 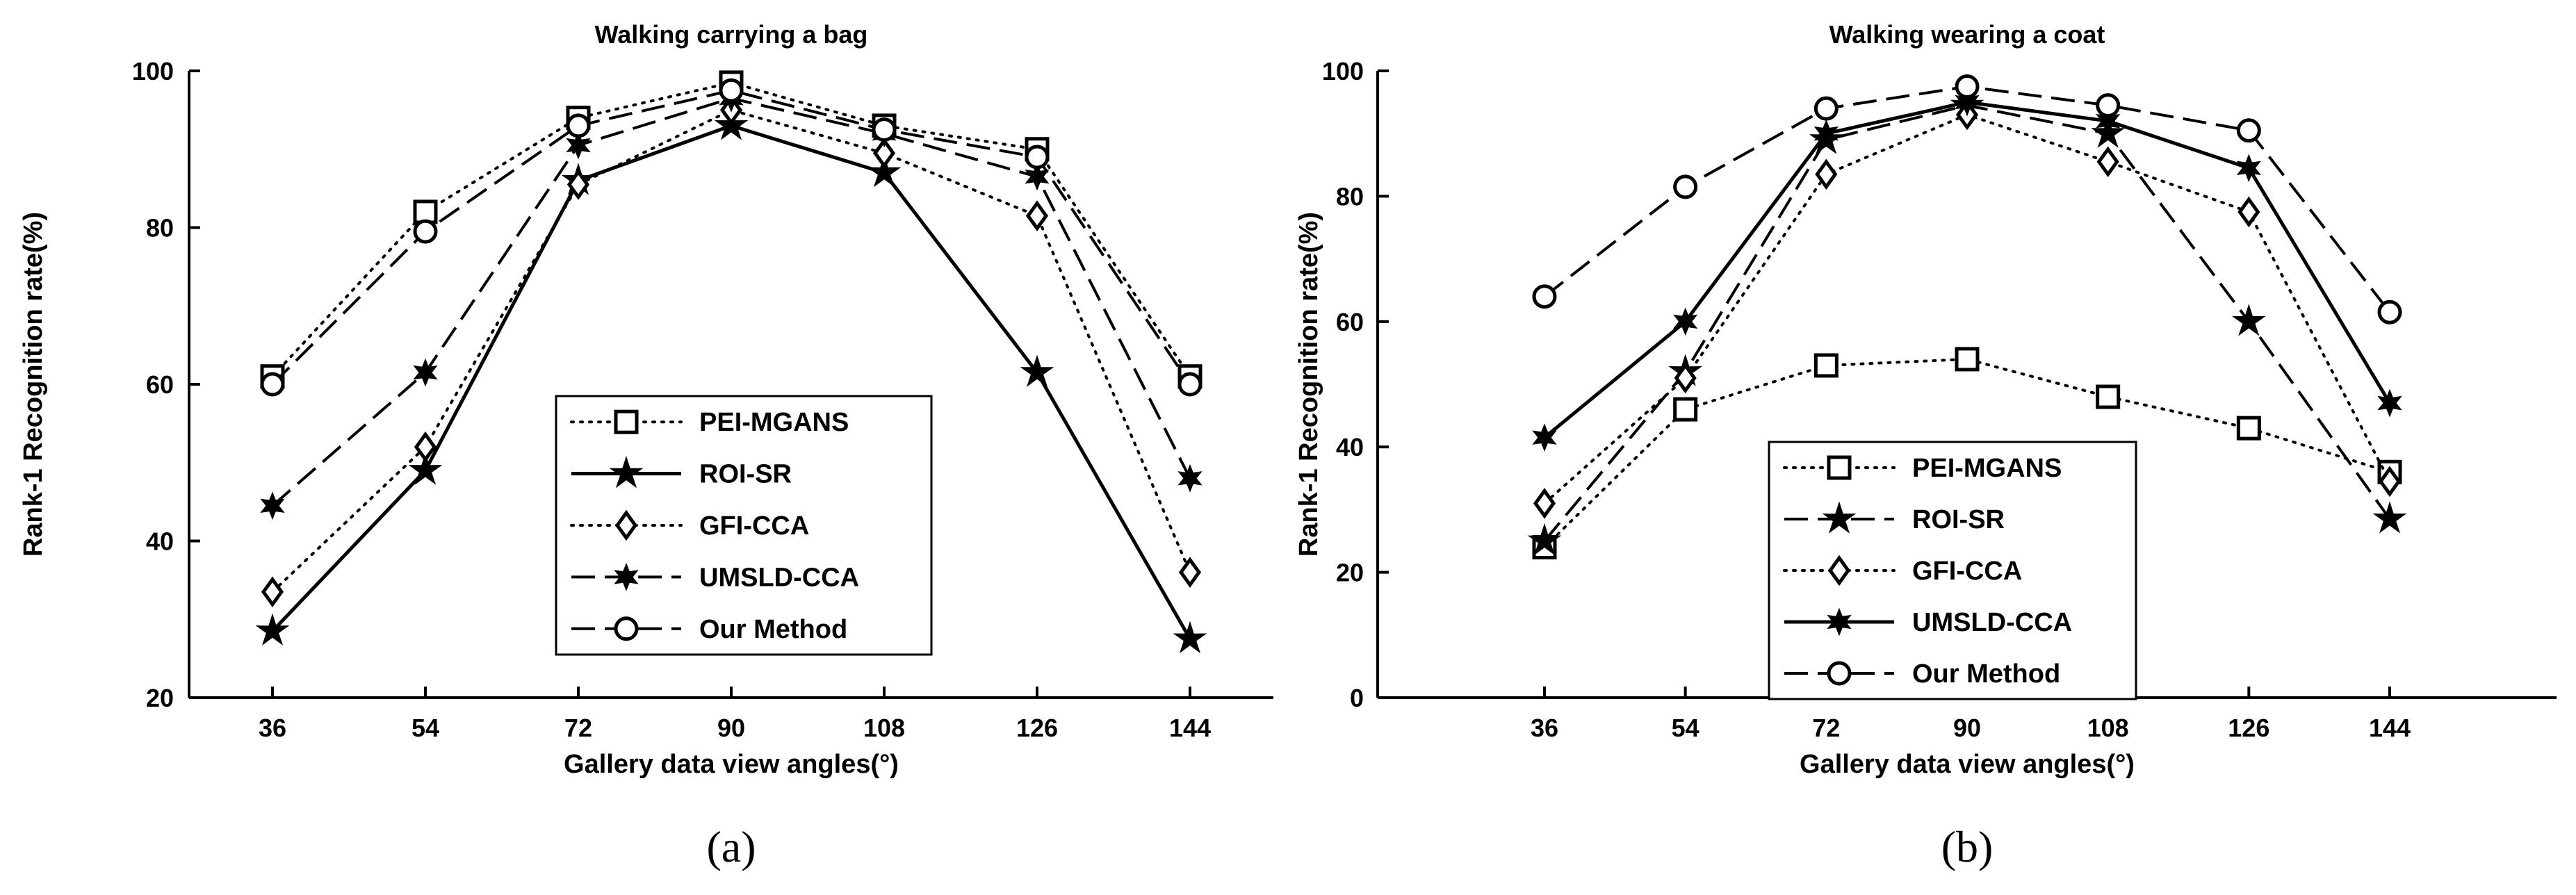 I want to click on panel-label: (b), so click(x=1967, y=846).